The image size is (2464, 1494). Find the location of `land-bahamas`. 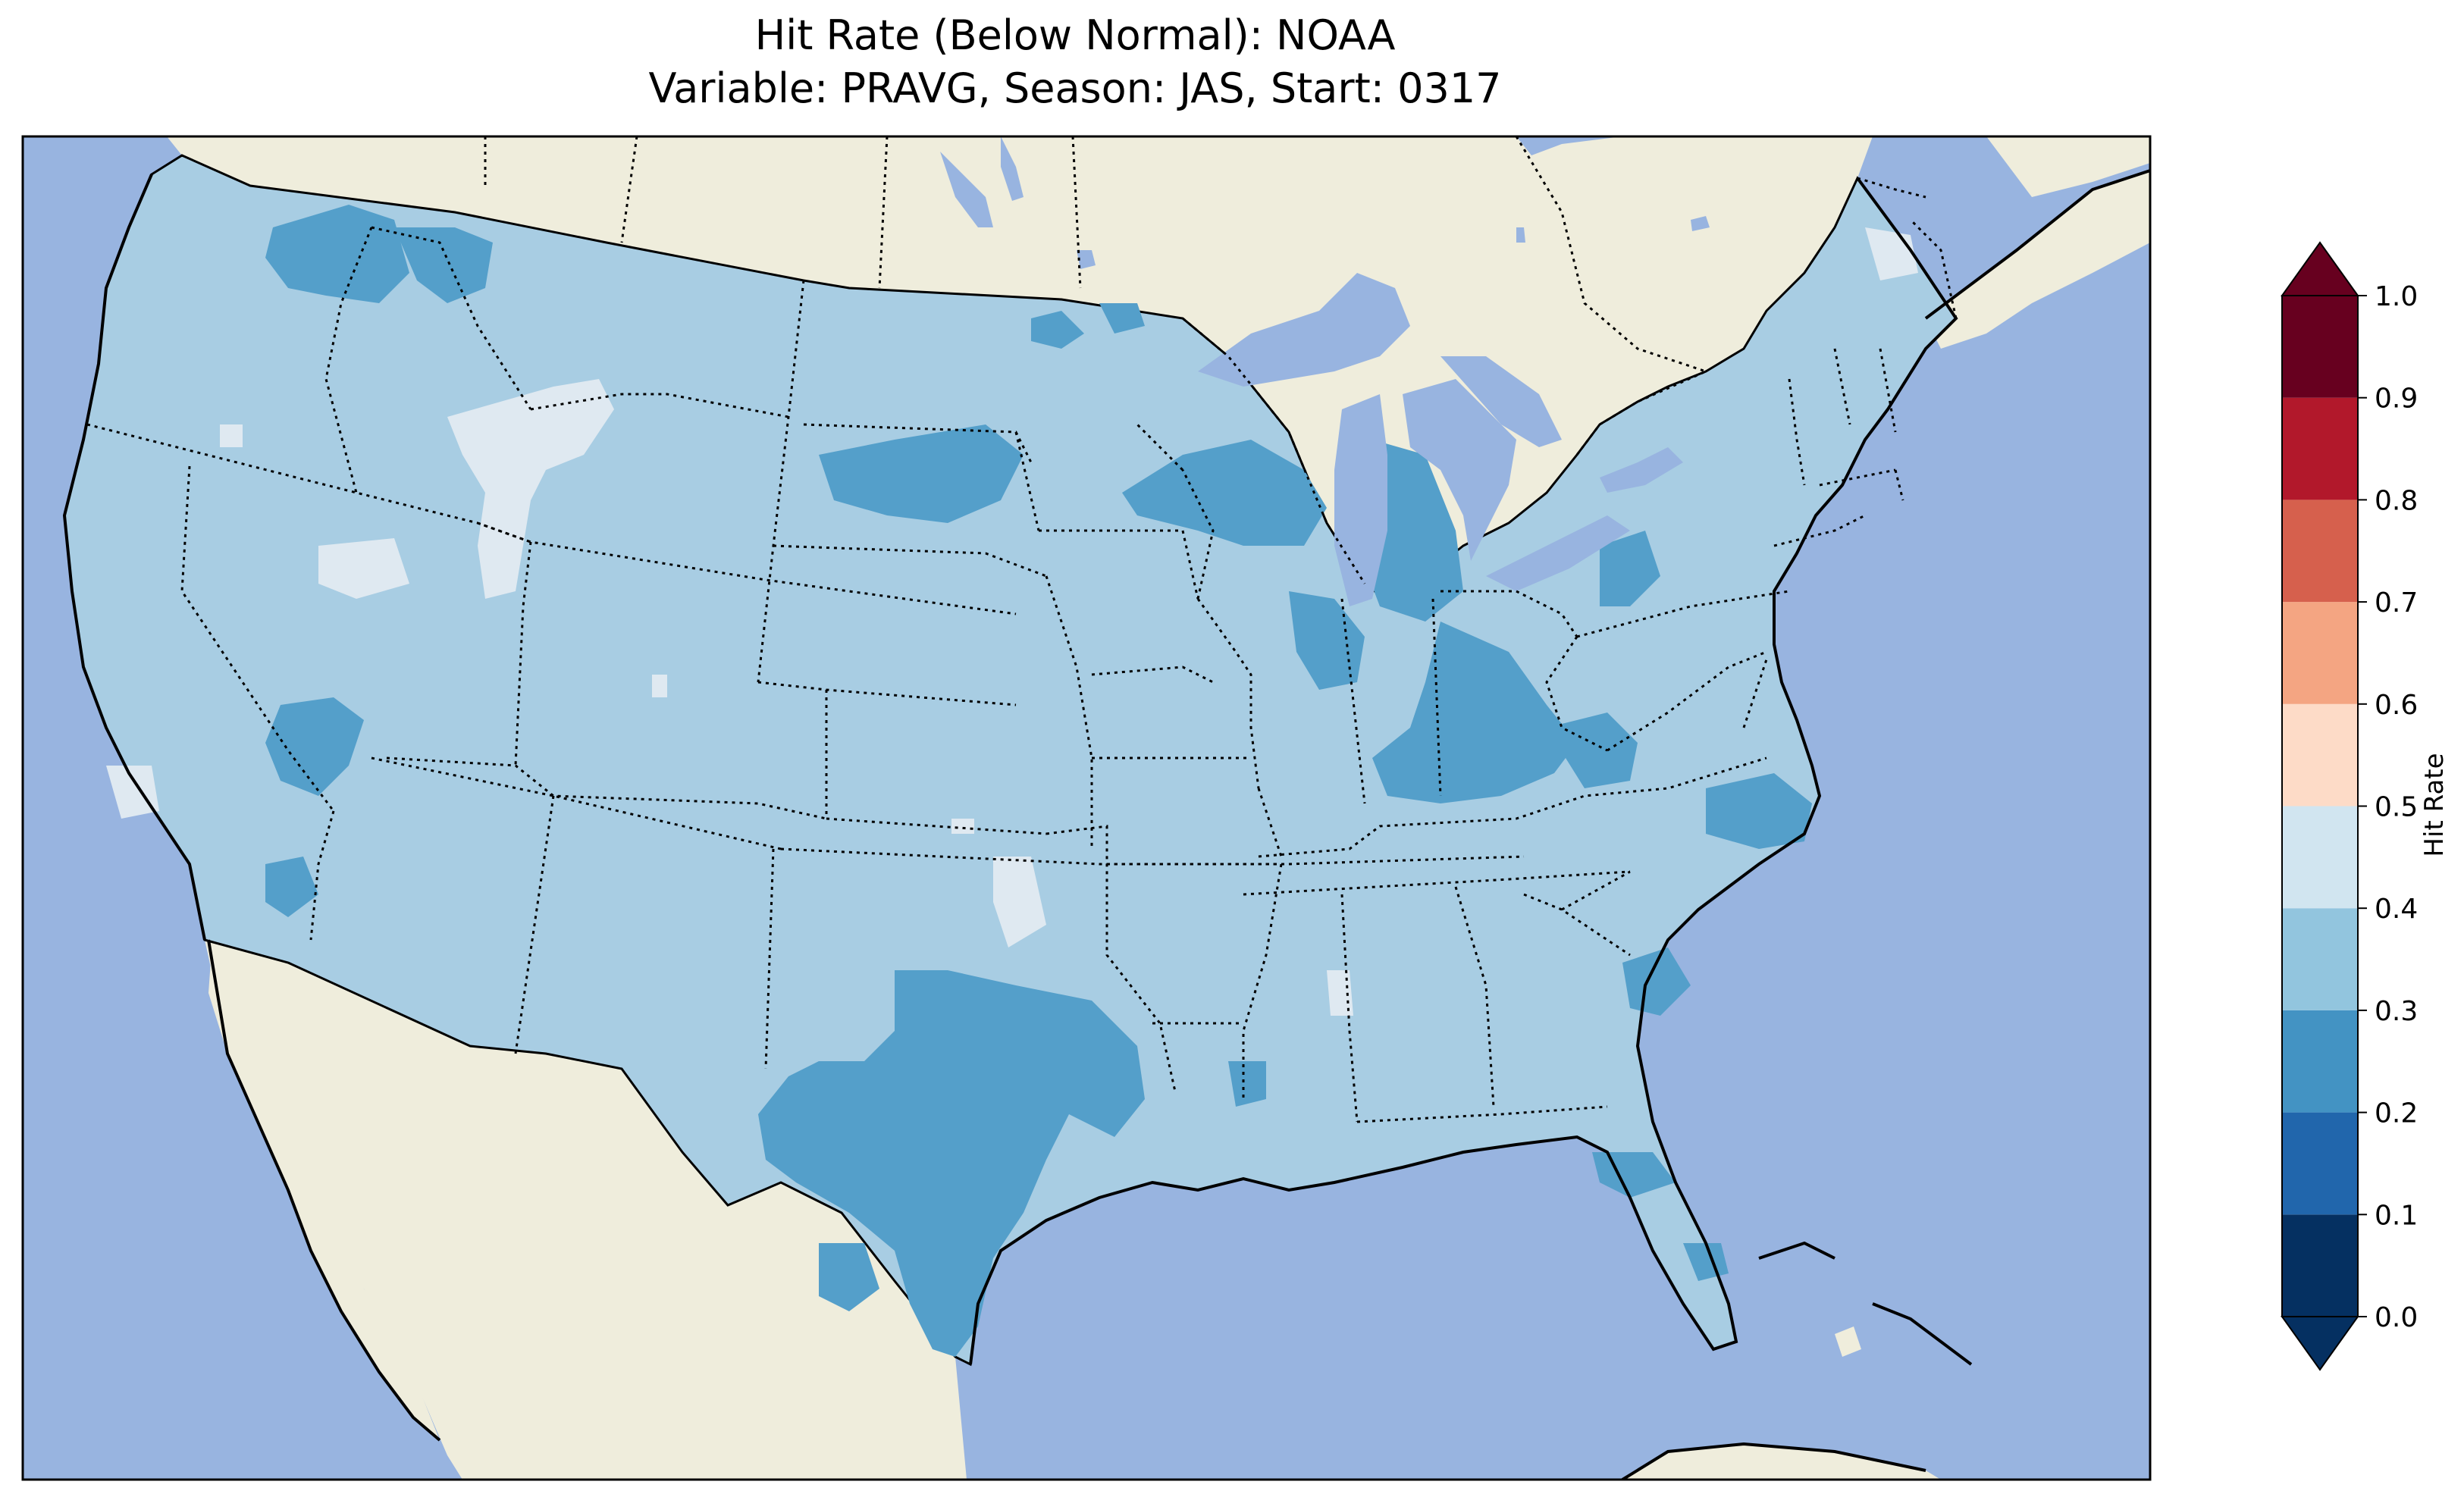

land-bahamas is located at coordinates (1848, 1341).